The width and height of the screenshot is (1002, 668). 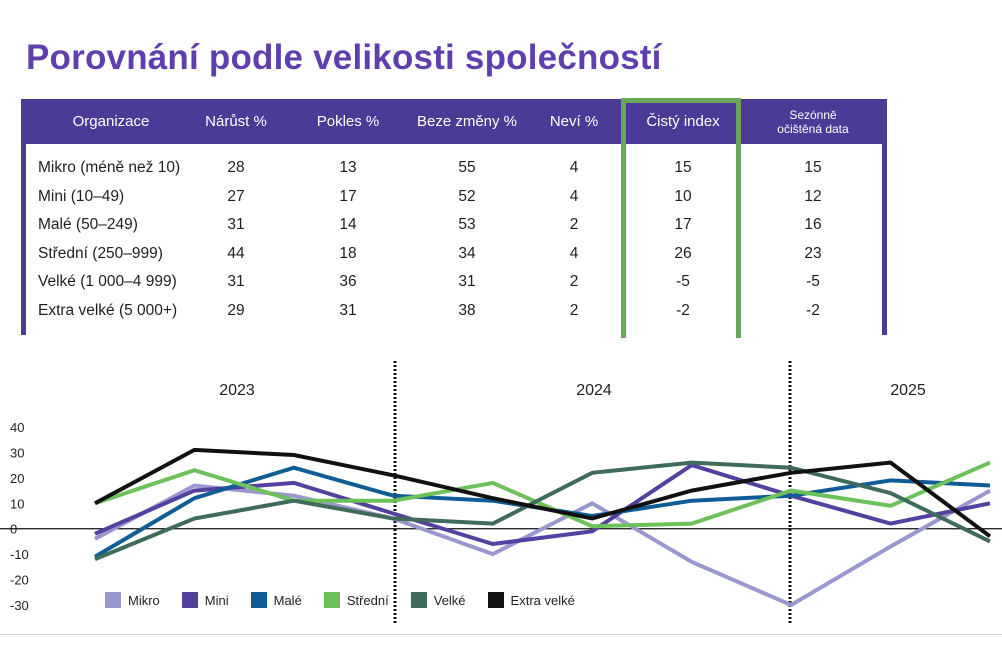 I want to click on header-pokles: Pokles %, so click(x=348, y=121).